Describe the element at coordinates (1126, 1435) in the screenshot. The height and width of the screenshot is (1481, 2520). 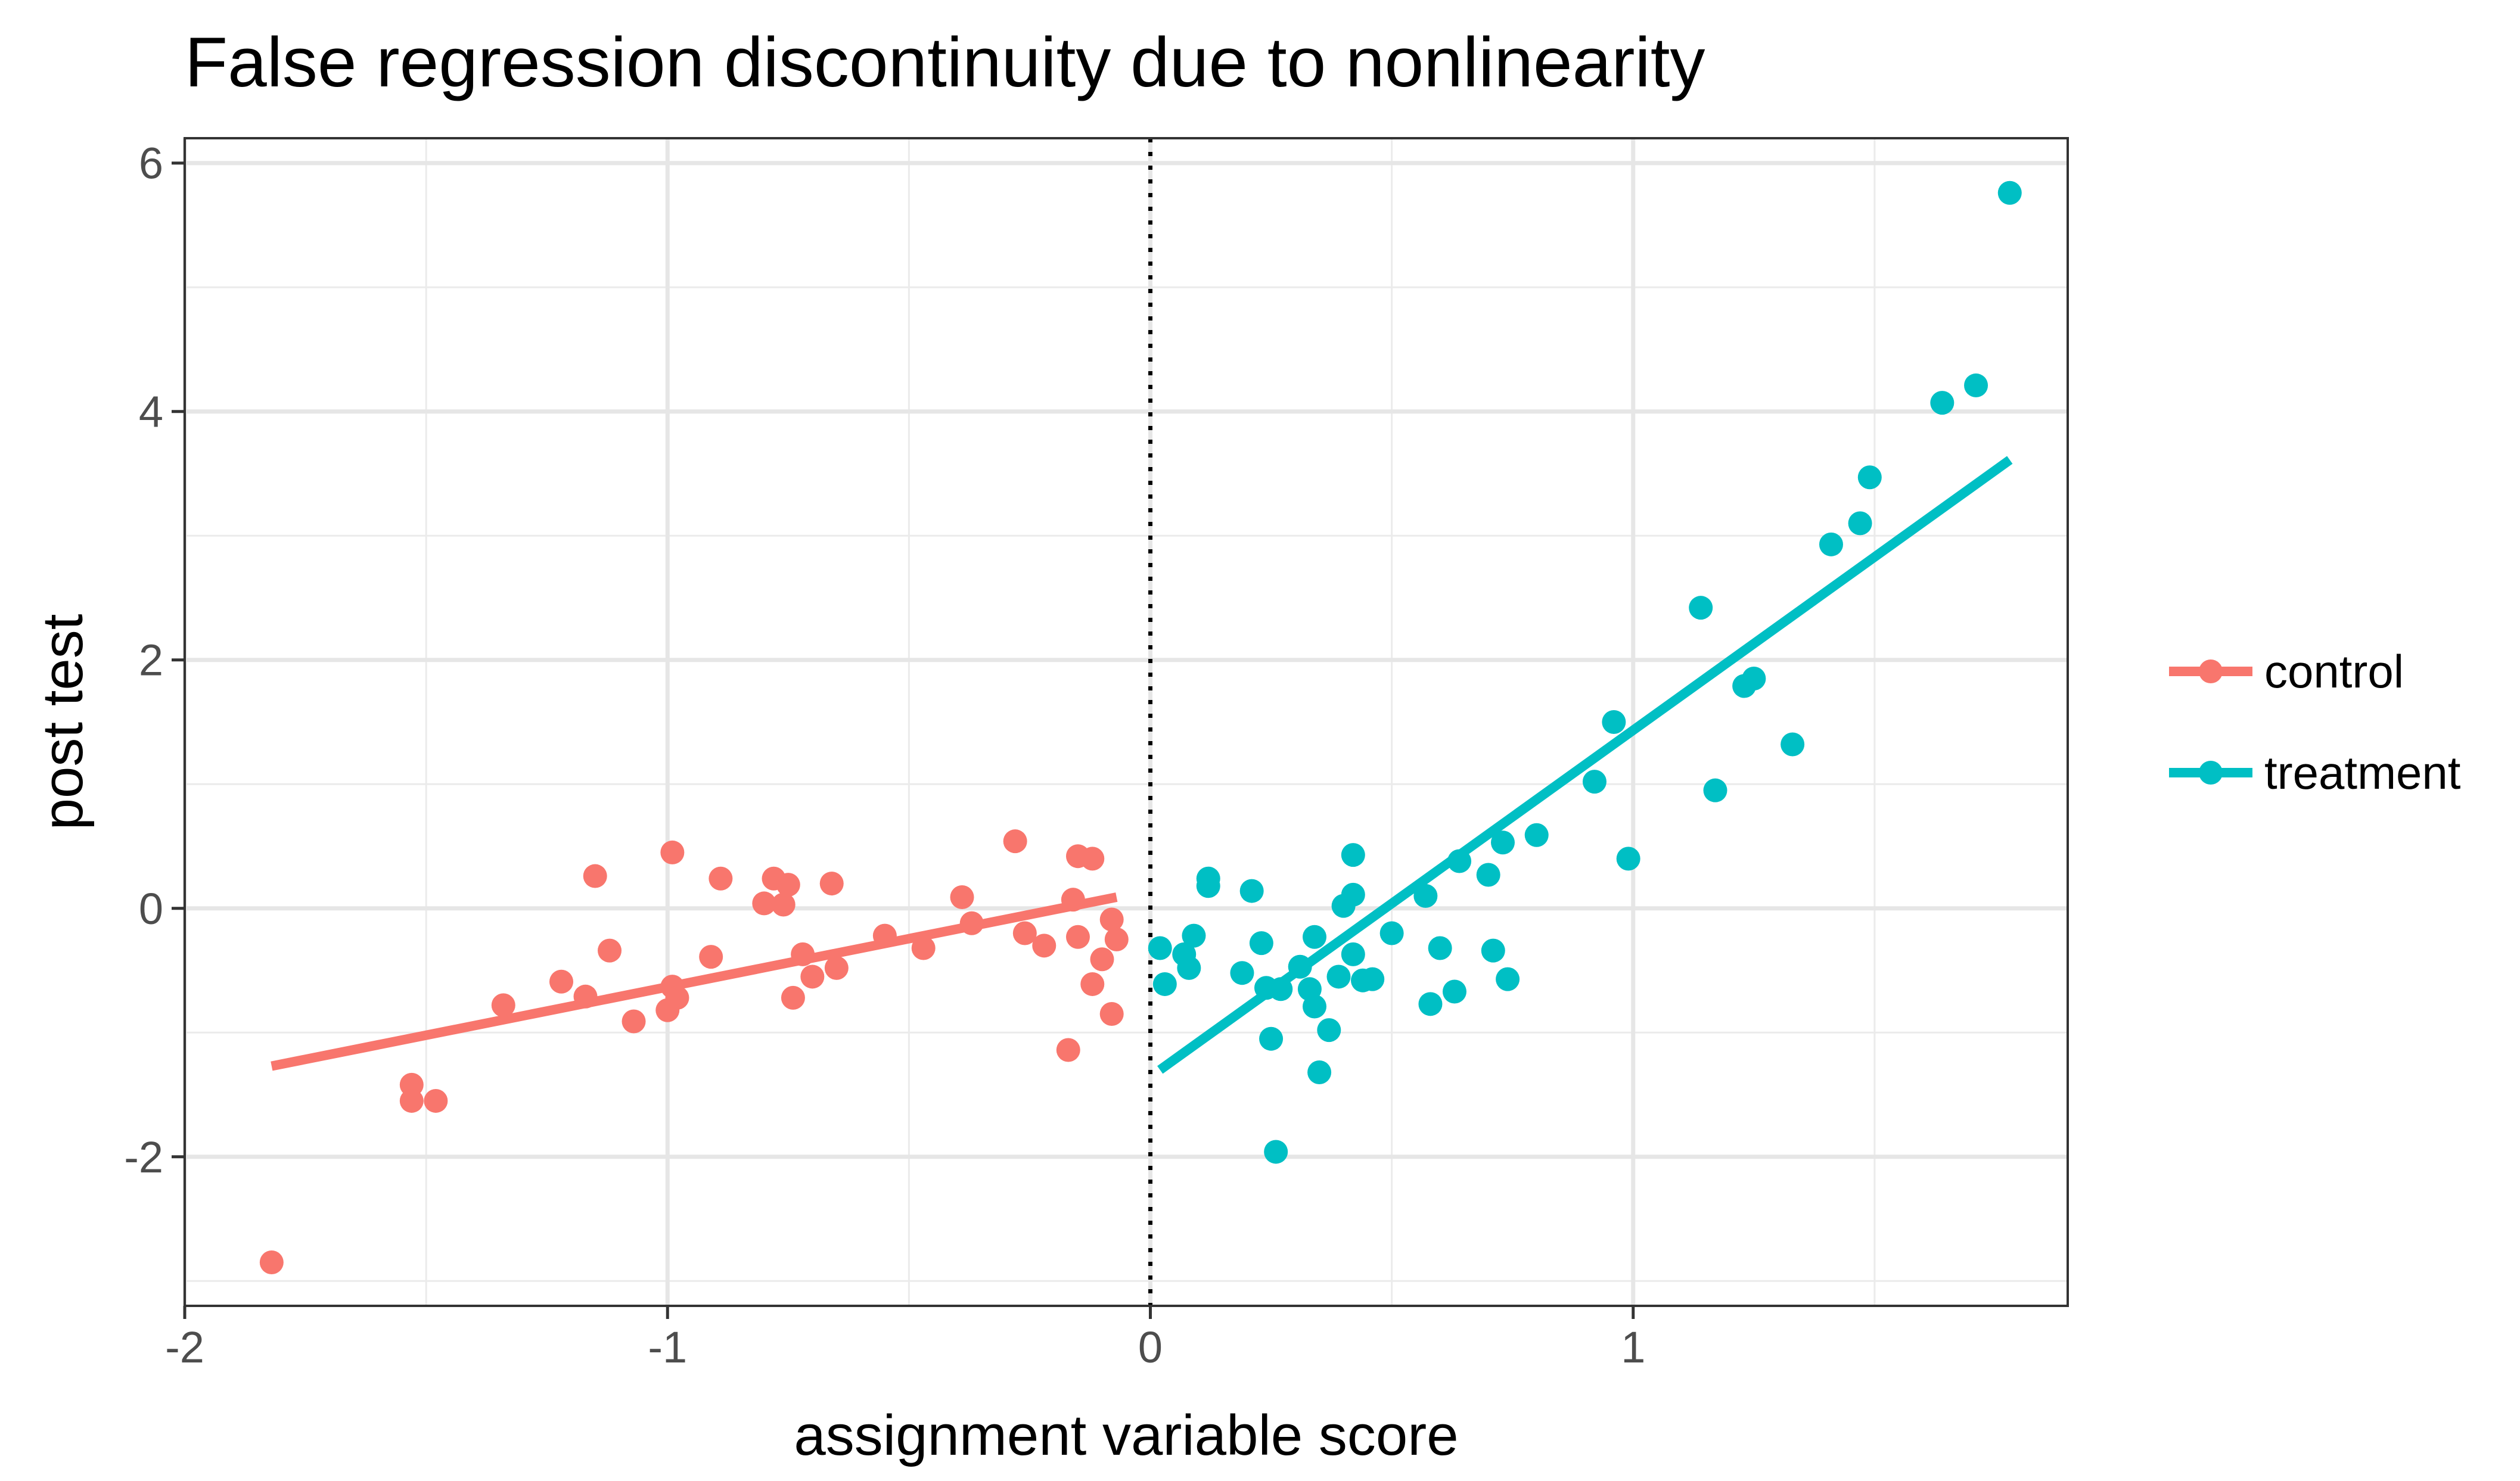
I see `x-axis-title: assignment variable score` at that location.